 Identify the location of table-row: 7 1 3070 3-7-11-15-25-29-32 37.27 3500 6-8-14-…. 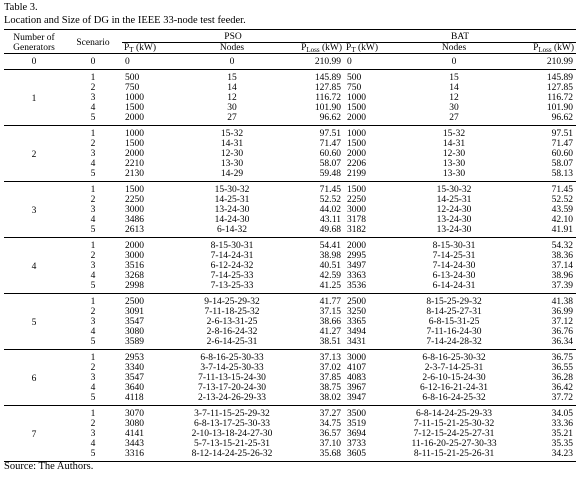
(290, 423).